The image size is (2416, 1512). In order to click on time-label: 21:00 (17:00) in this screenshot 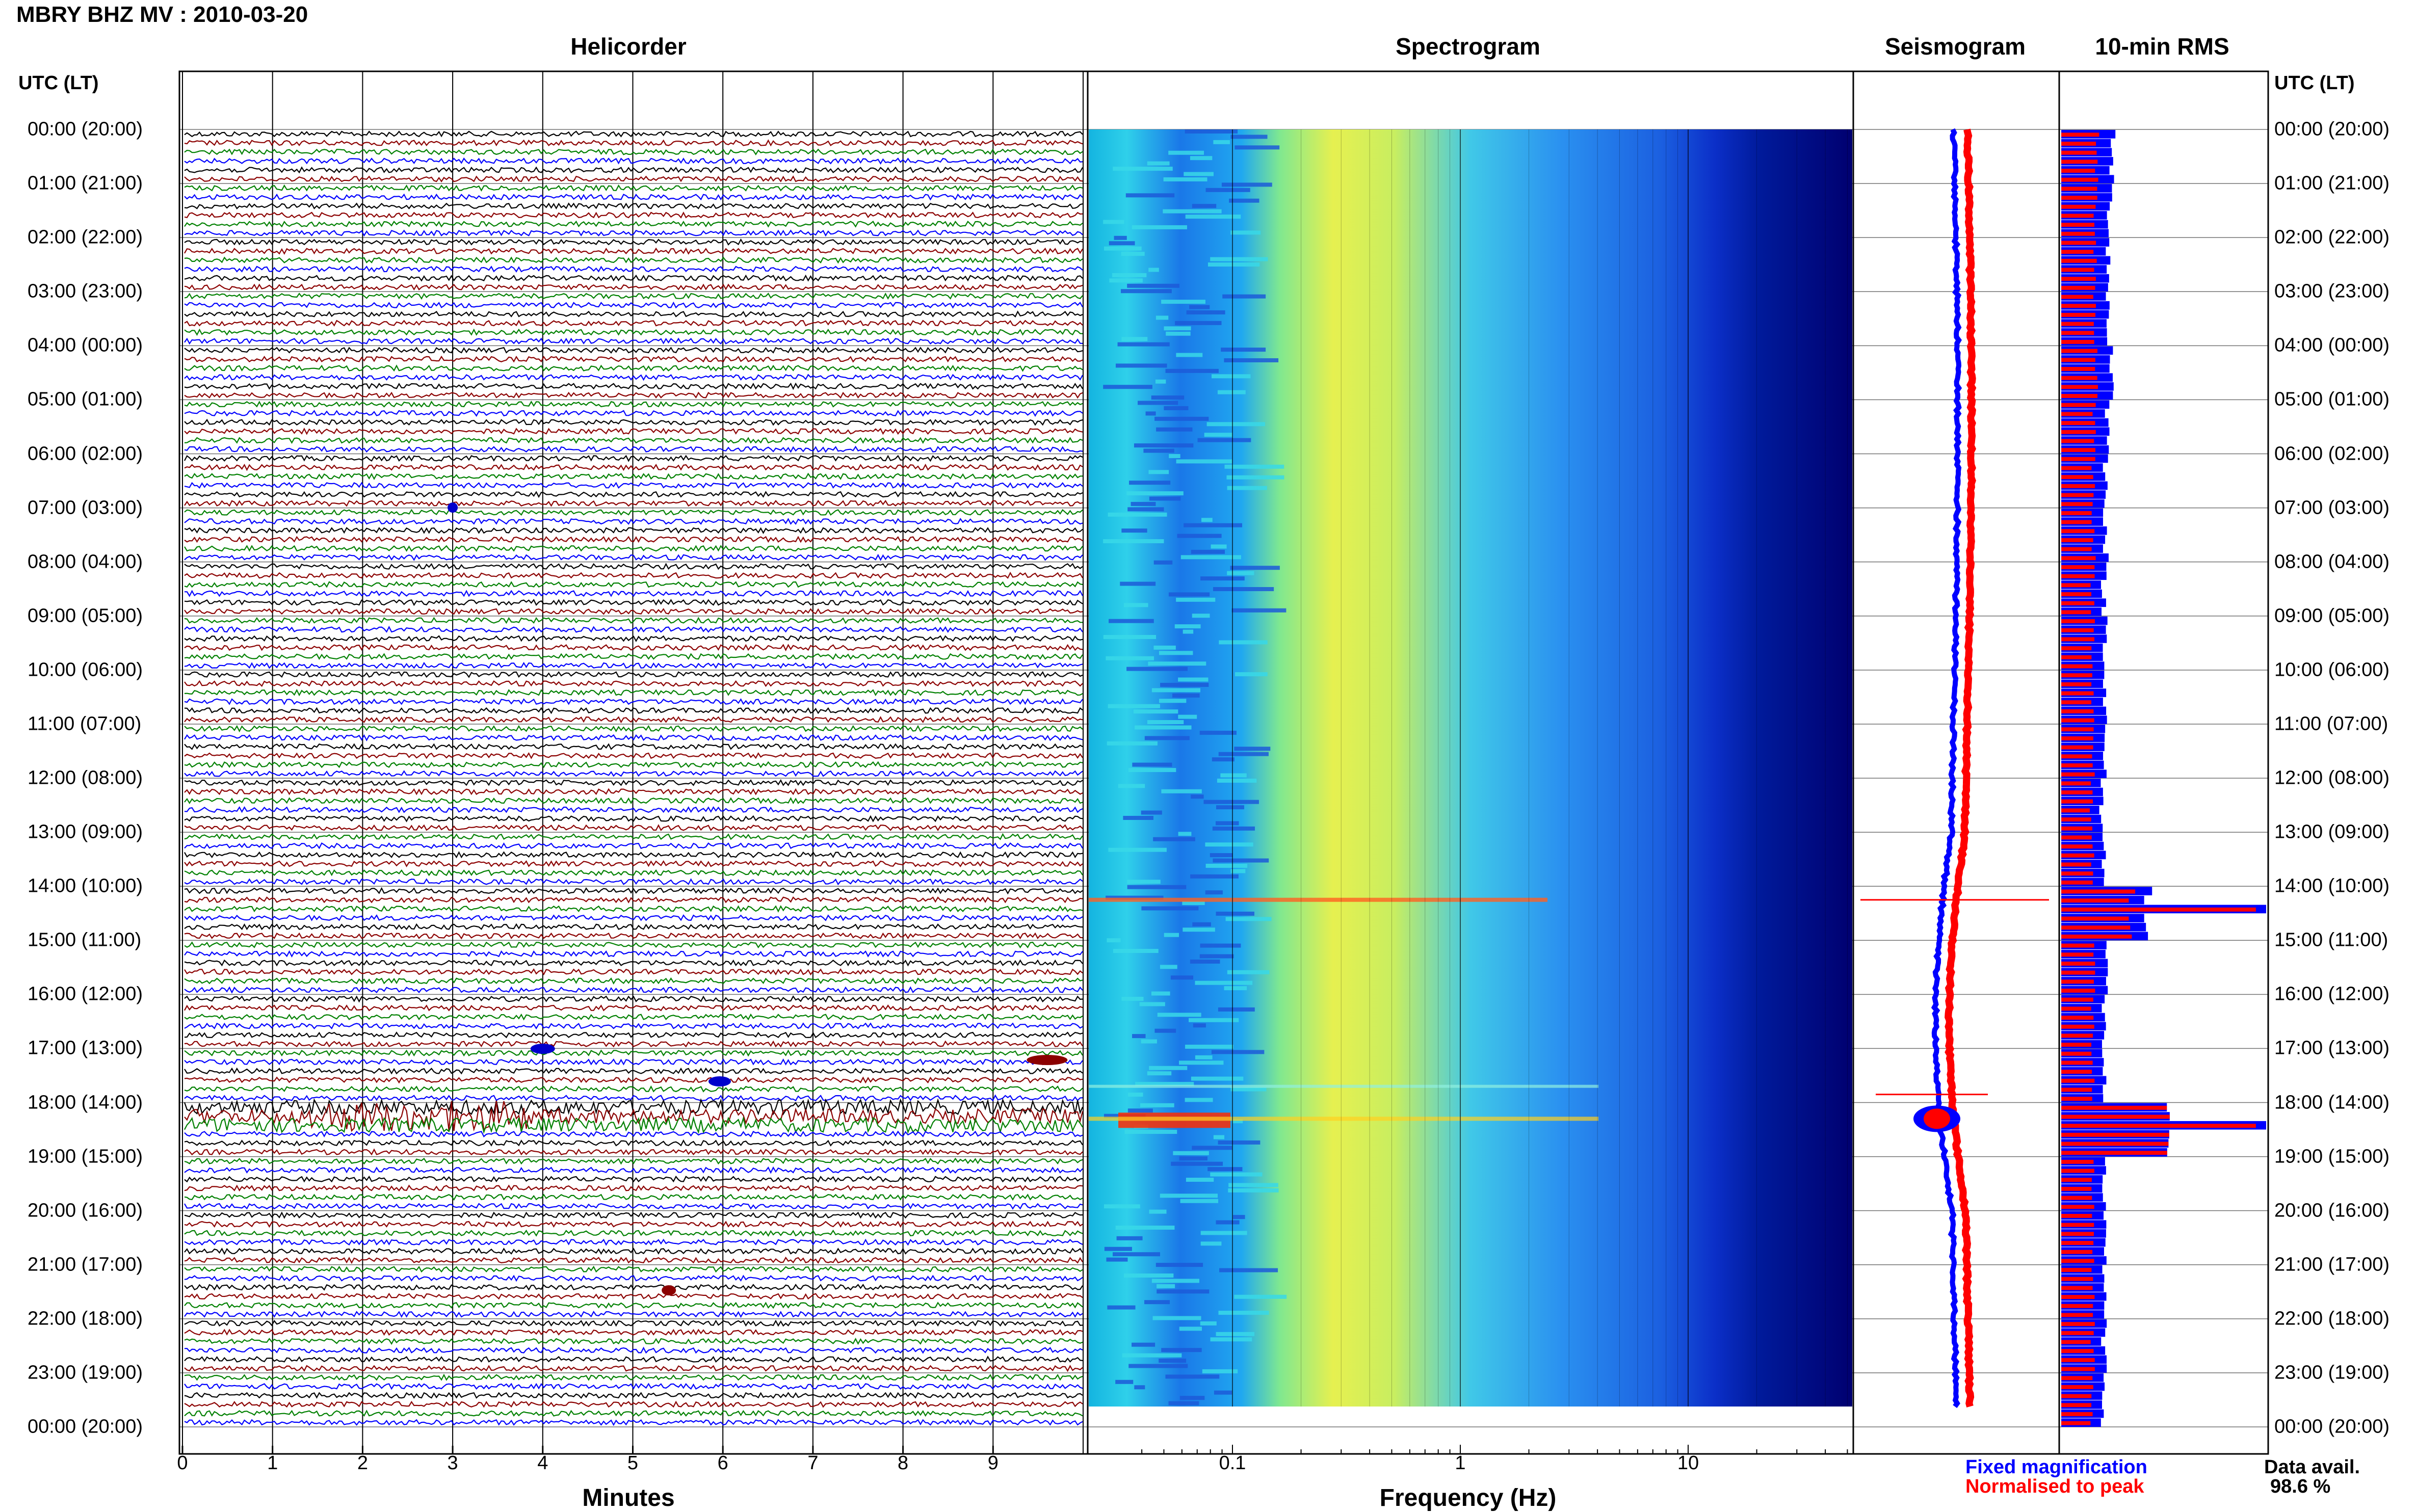, I will do `click(85, 1265)`.